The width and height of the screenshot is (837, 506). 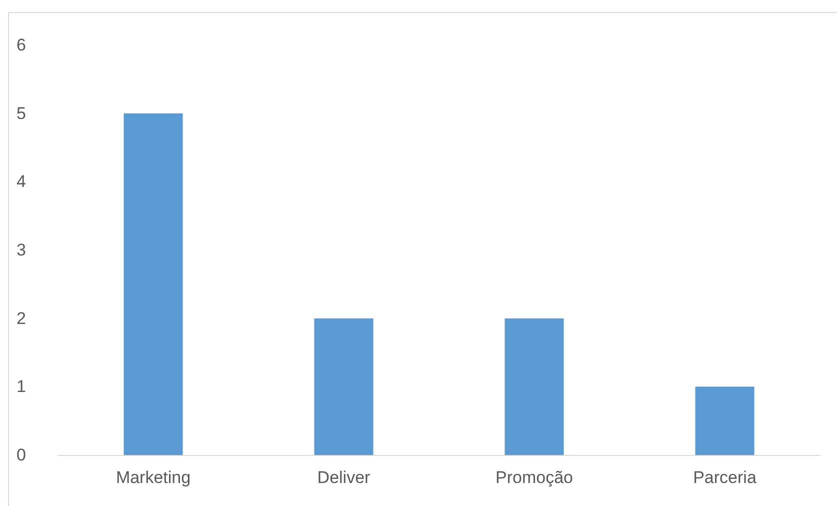 I want to click on x-tick-label: Deliver, so click(x=344, y=477).